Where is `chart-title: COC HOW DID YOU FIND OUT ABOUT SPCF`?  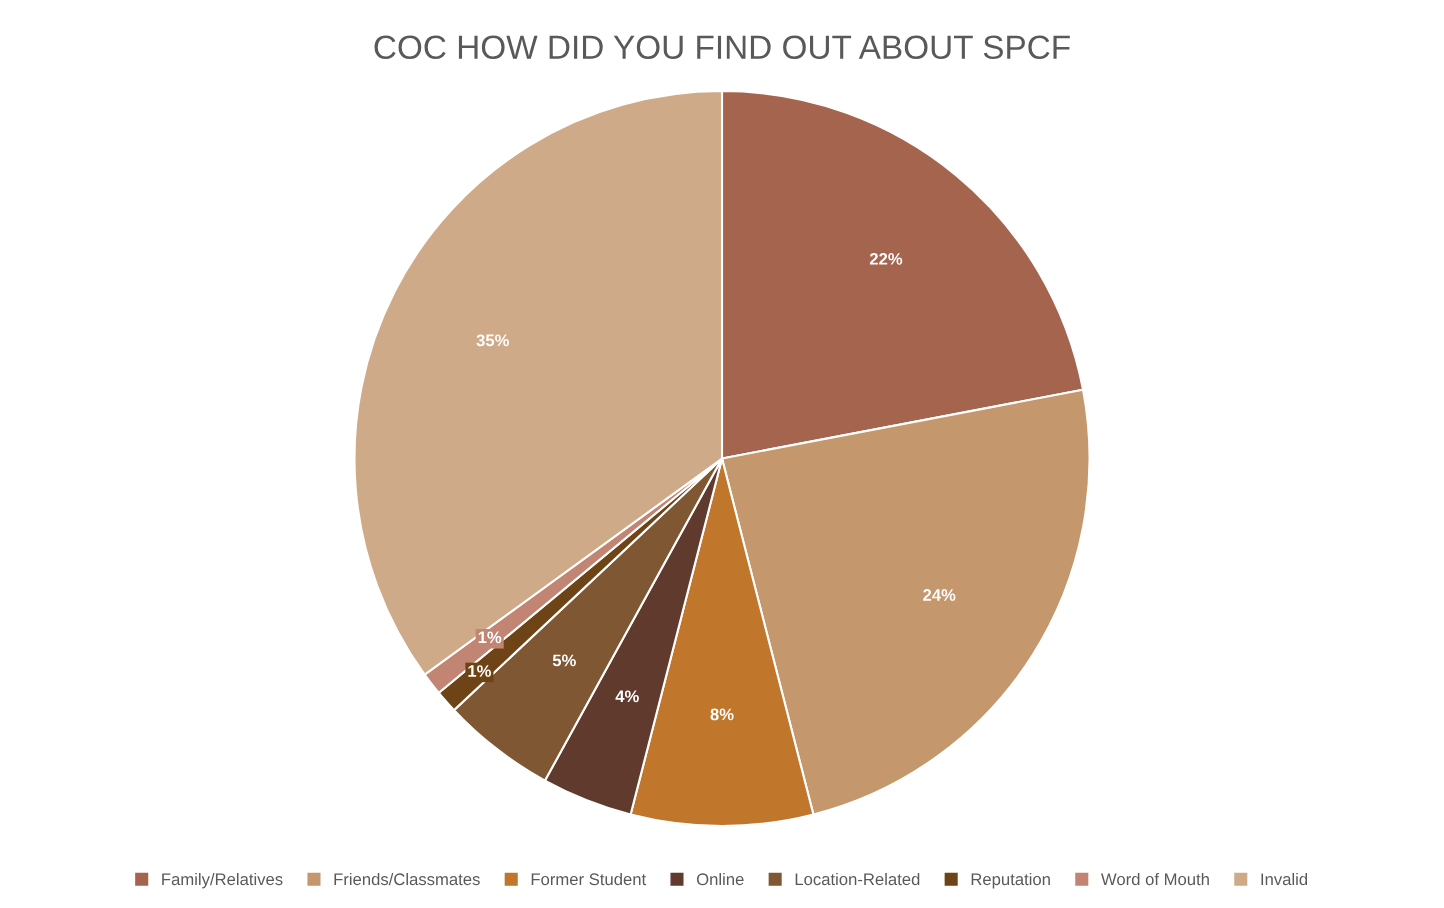
chart-title: COC HOW DID YOU FIND OUT ABOUT SPCF is located at coordinates (722, 47).